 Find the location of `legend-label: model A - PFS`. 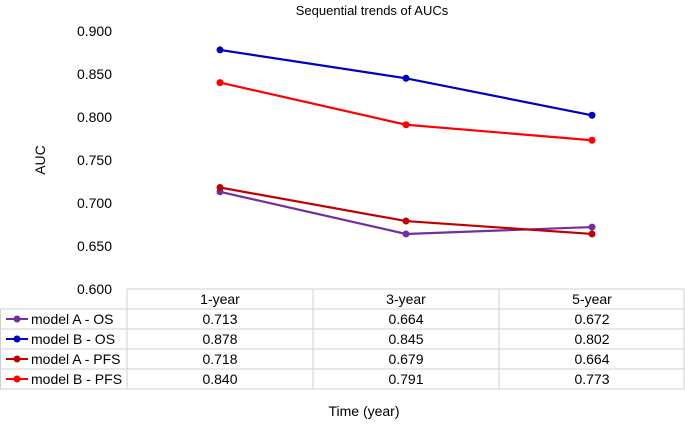

legend-label: model A - PFS is located at coordinates (75, 359).